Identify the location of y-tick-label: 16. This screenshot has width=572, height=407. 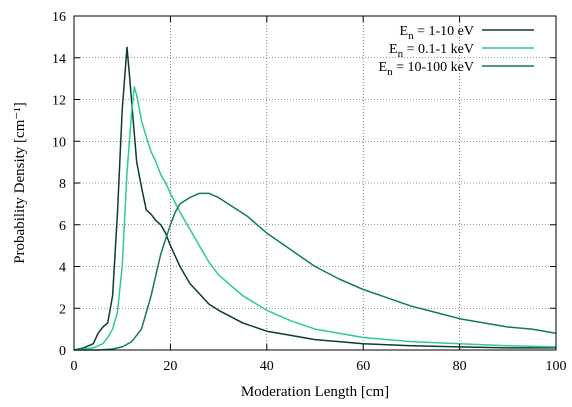
(59, 17).